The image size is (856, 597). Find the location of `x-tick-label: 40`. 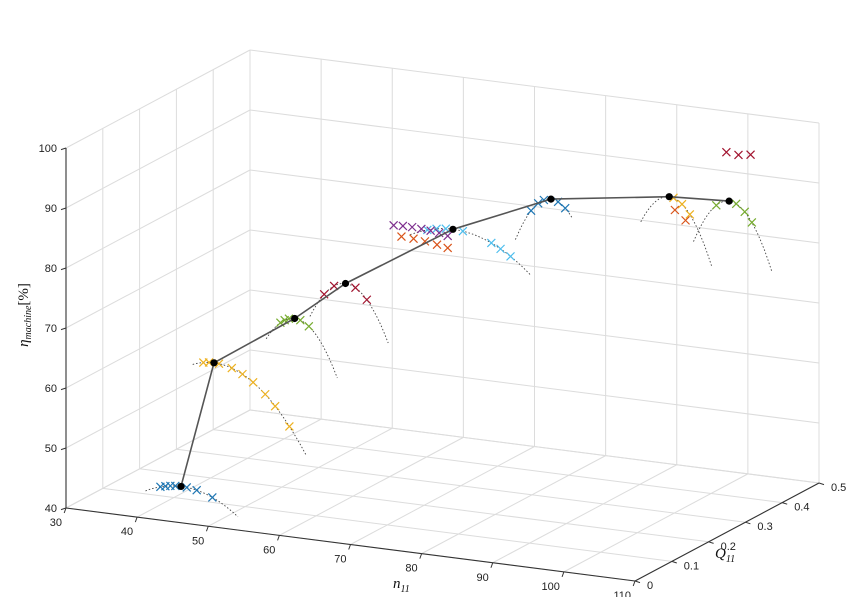

x-tick-label: 40 is located at coordinates (127, 532).